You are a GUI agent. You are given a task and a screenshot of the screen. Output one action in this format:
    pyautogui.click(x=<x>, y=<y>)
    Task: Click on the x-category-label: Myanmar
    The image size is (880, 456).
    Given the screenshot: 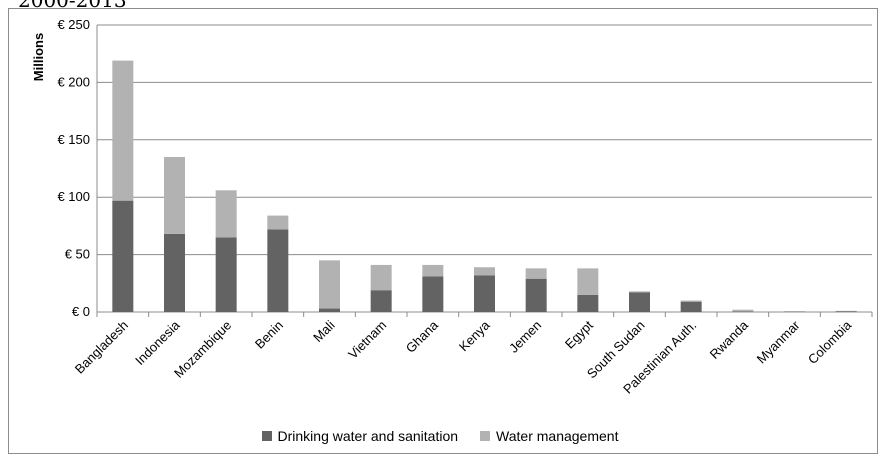 What is the action you would take?
    pyautogui.click(x=778, y=341)
    